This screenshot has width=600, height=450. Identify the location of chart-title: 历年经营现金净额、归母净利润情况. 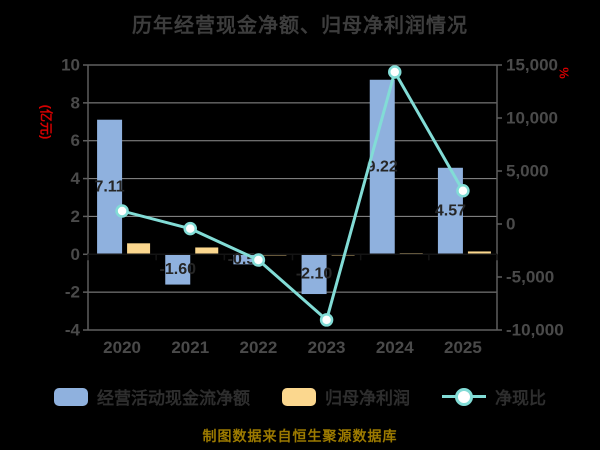
(300, 26).